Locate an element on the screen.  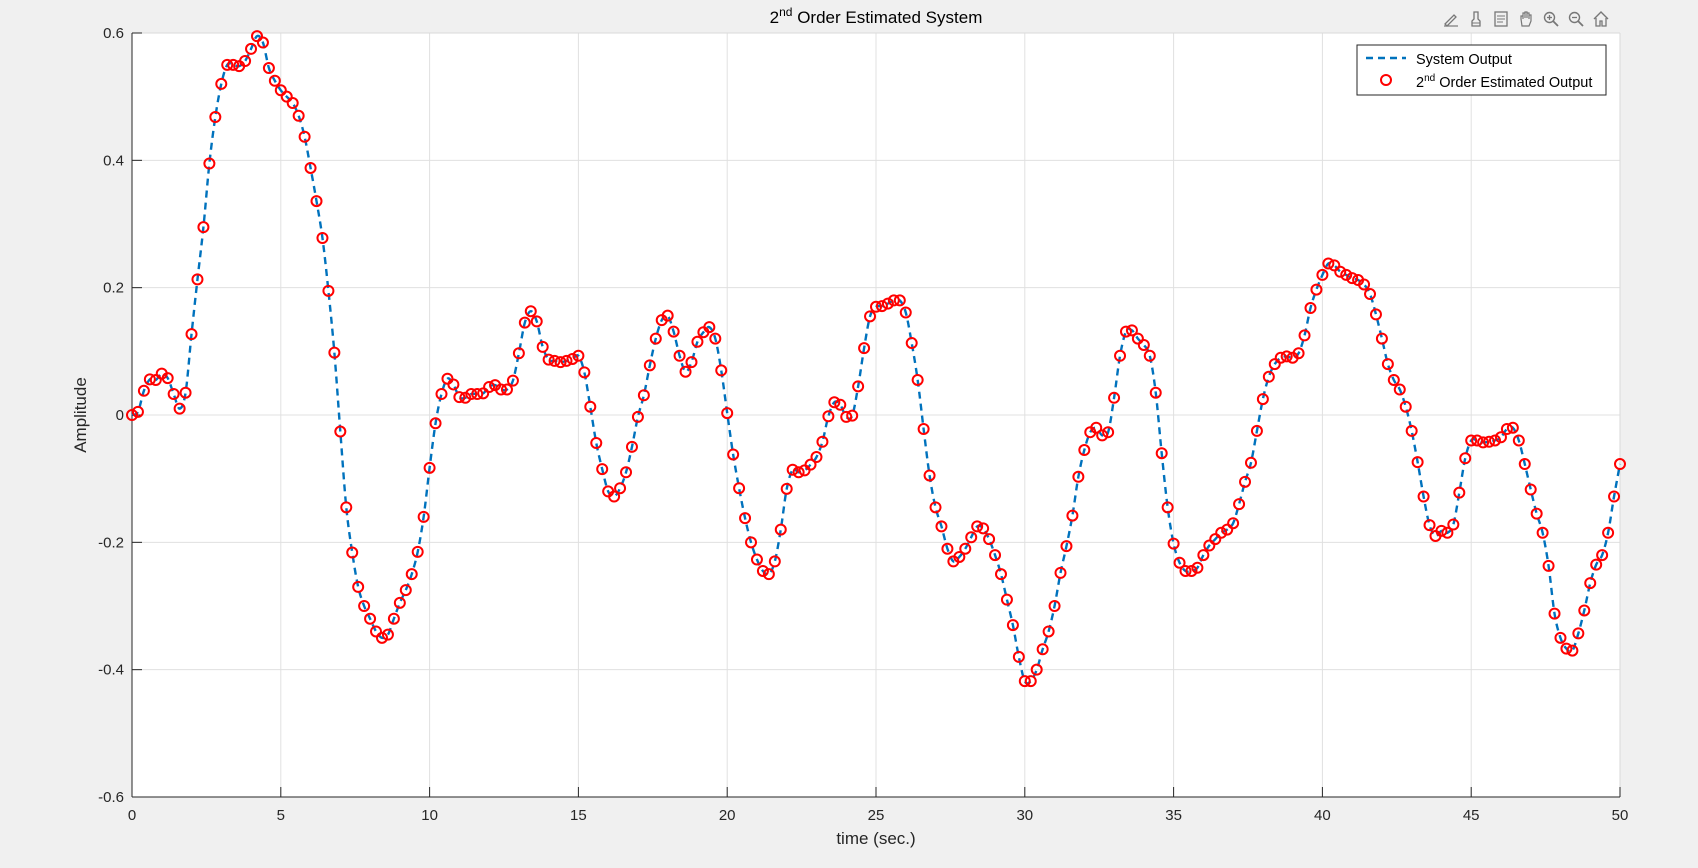
legend: System Output 2nd Order Estimated Output is located at coordinates (1481, 70).